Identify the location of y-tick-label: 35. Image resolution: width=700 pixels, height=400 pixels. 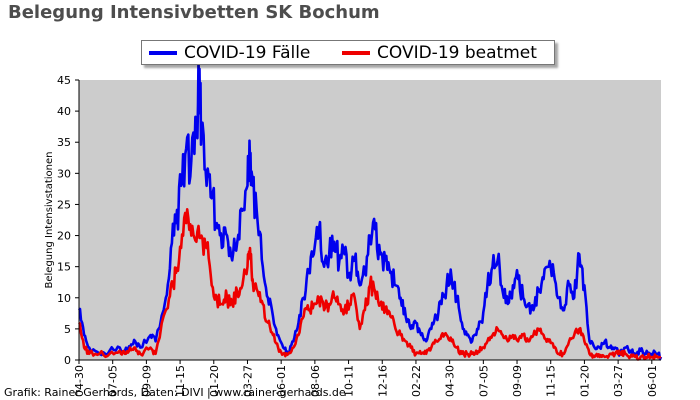
(64, 142).